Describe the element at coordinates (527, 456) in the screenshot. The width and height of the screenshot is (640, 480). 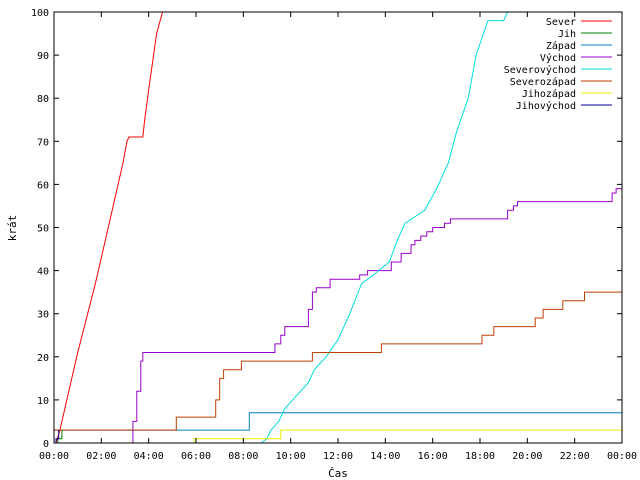
I see `x-tick-label: 20:00` at that location.